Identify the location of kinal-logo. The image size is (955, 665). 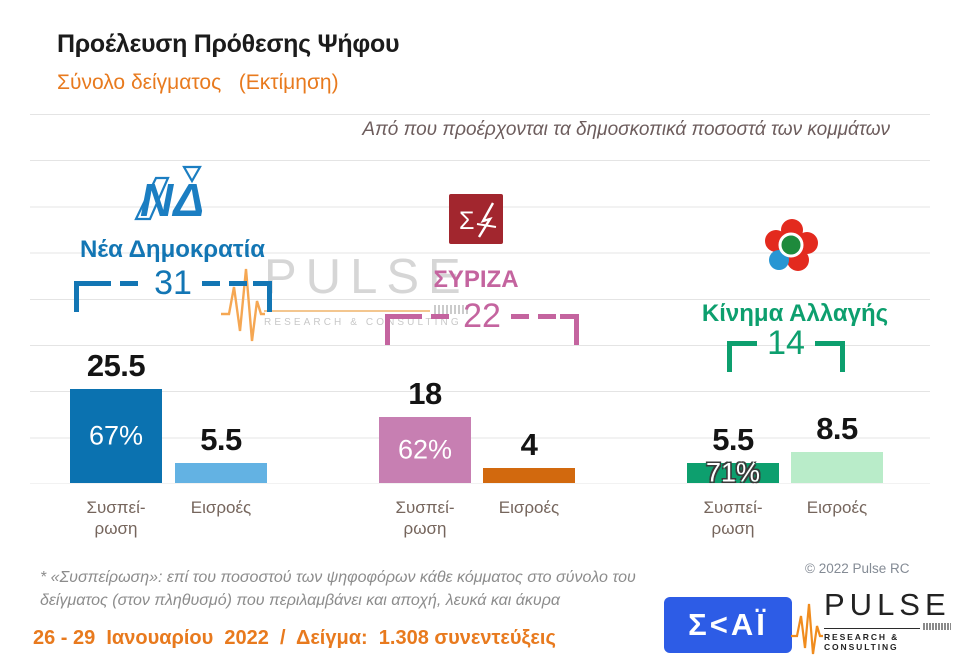
(791, 245).